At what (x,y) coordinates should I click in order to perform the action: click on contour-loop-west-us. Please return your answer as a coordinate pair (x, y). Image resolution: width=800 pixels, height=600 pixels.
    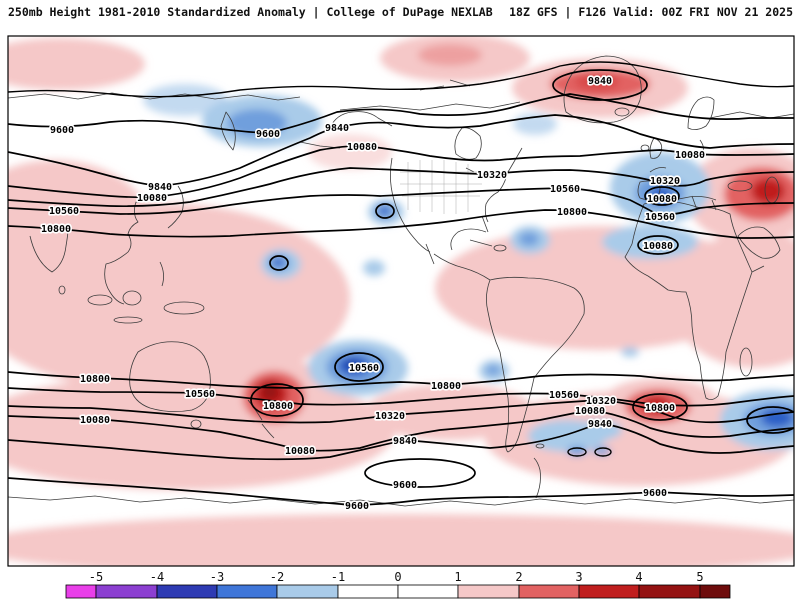
    Looking at the image, I should click on (385, 211).